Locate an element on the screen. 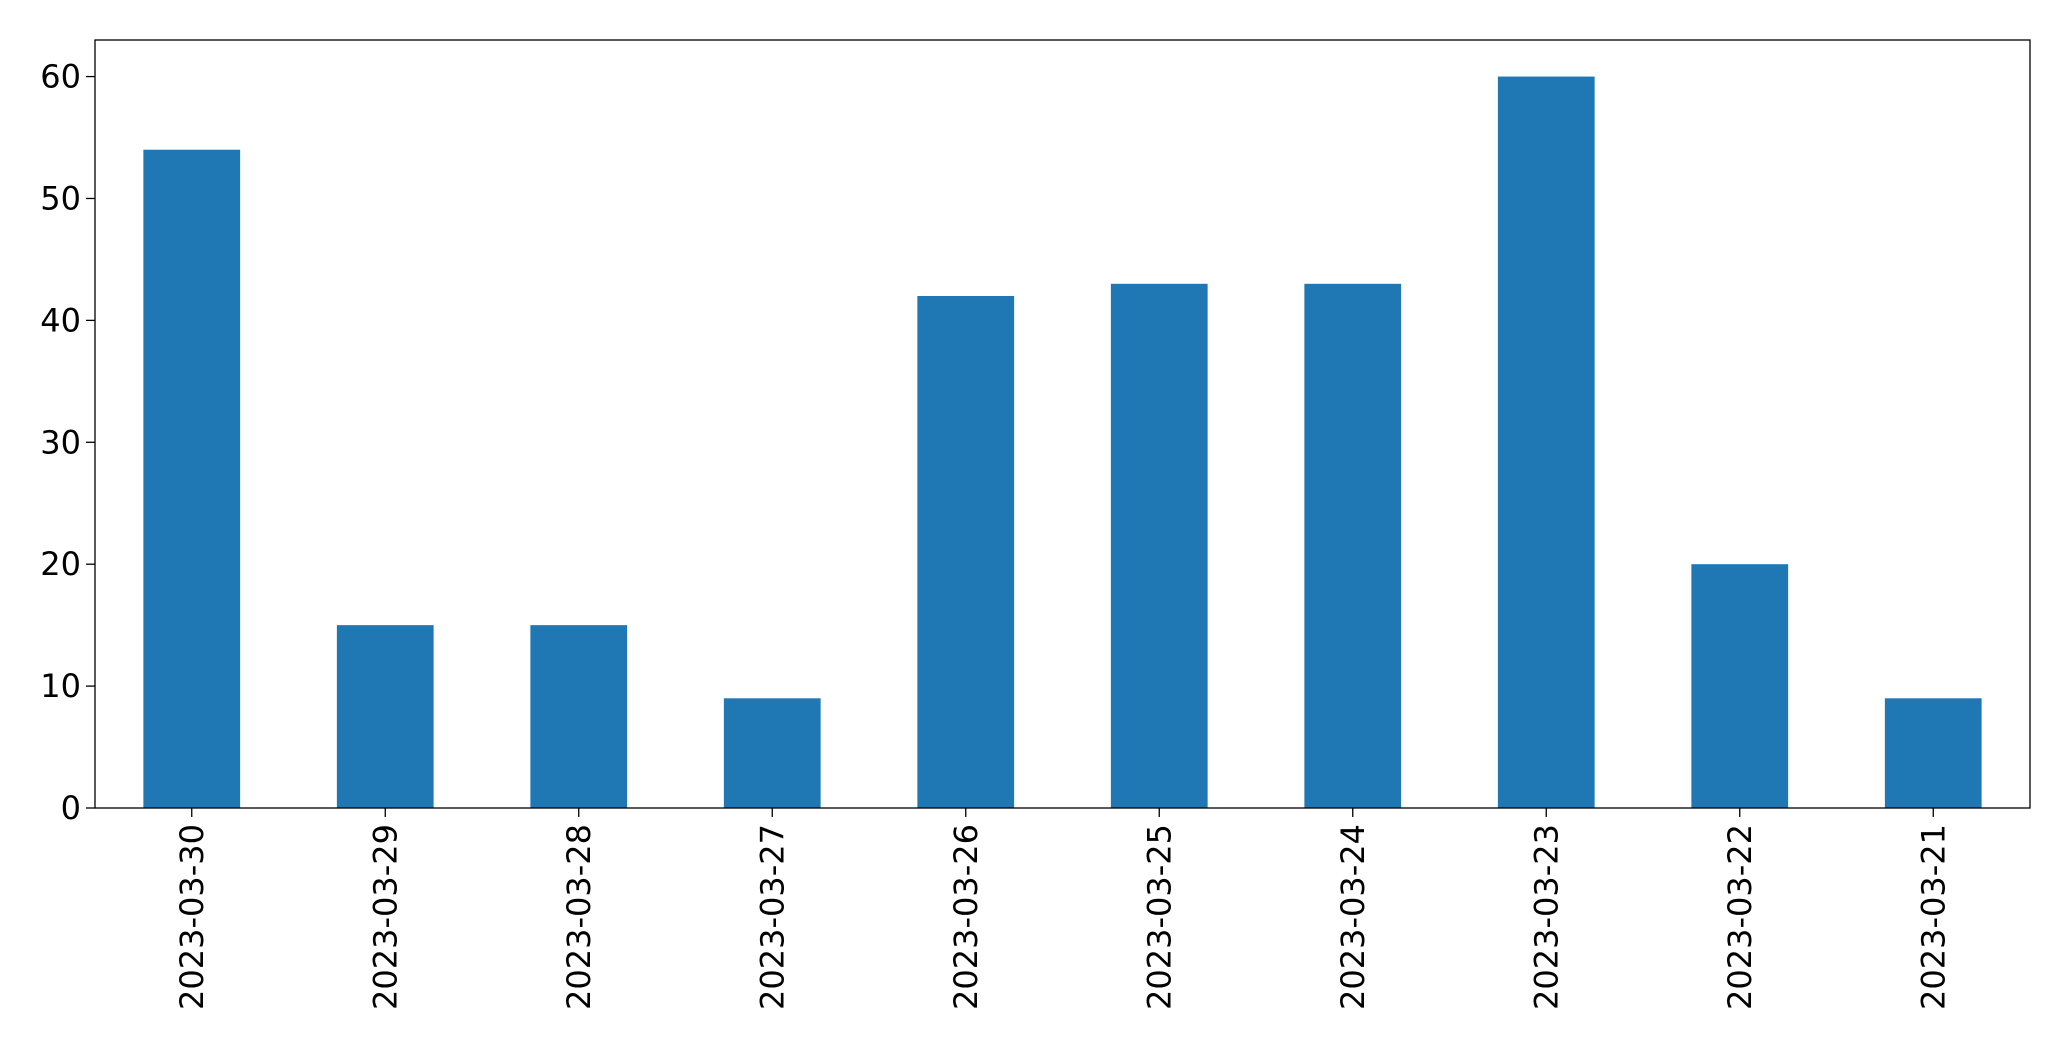 The image size is (2071, 1061). x-tick-label: 2023-03-21 is located at coordinates (1933, 917).